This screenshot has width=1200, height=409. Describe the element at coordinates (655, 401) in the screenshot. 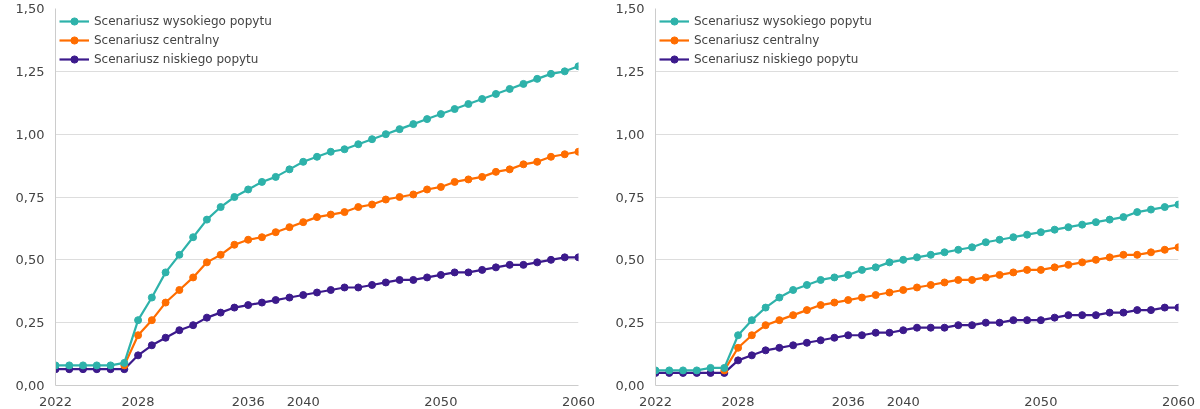

I see `x-tick-label: 2022` at that location.